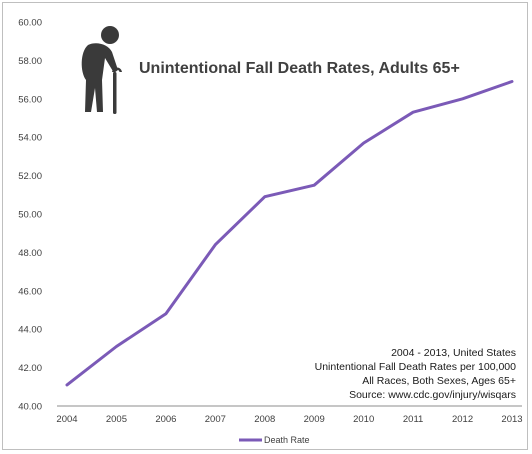  What do you see at coordinates (30, 368) in the screenshot?
I see `y-tick-label: 42.00` at bounding box center [30, 368].